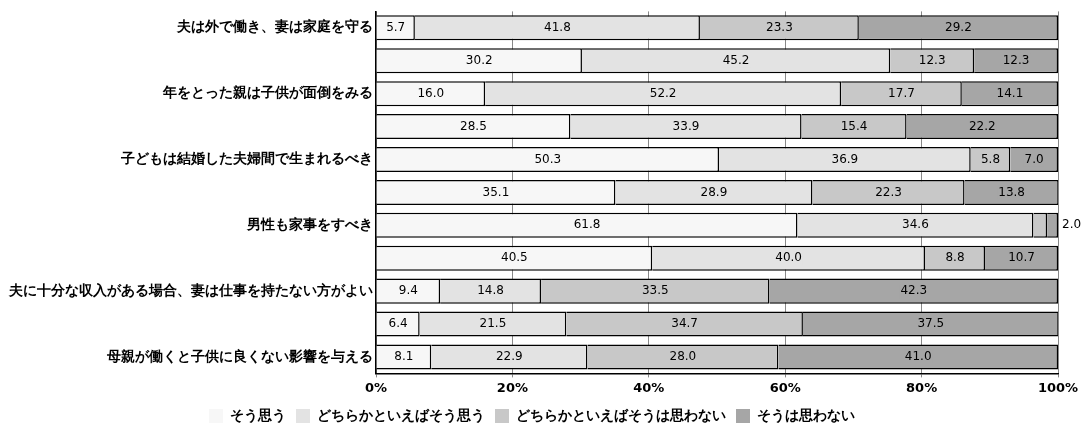 The height and width of the screenshot is (443, 1092). I want to click on data-label: 28.9, so click(714, 191).